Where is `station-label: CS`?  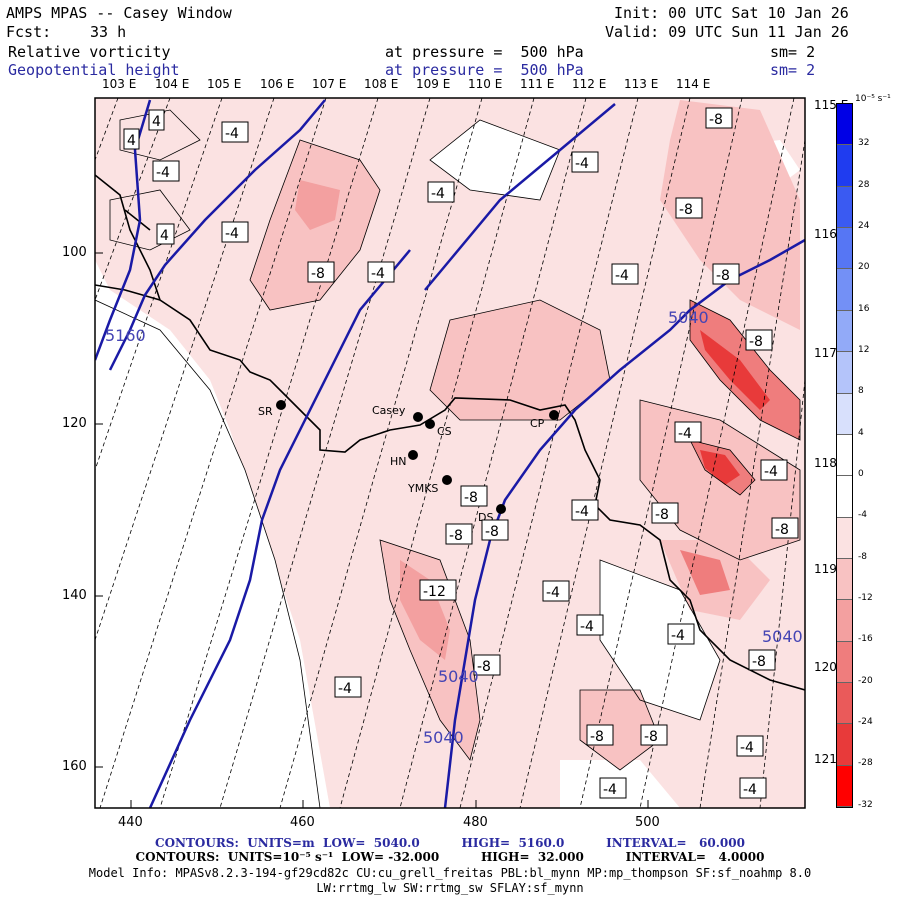
station-label: CS is located at coordinates (444, 431).